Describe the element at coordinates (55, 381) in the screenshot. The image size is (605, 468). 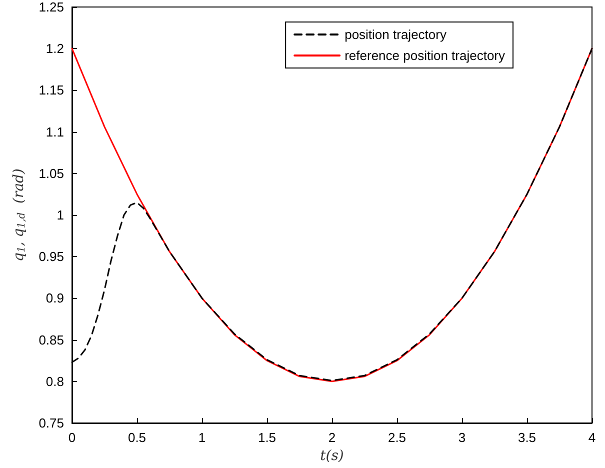
I see `y-tick-label: 0.8` at that location.